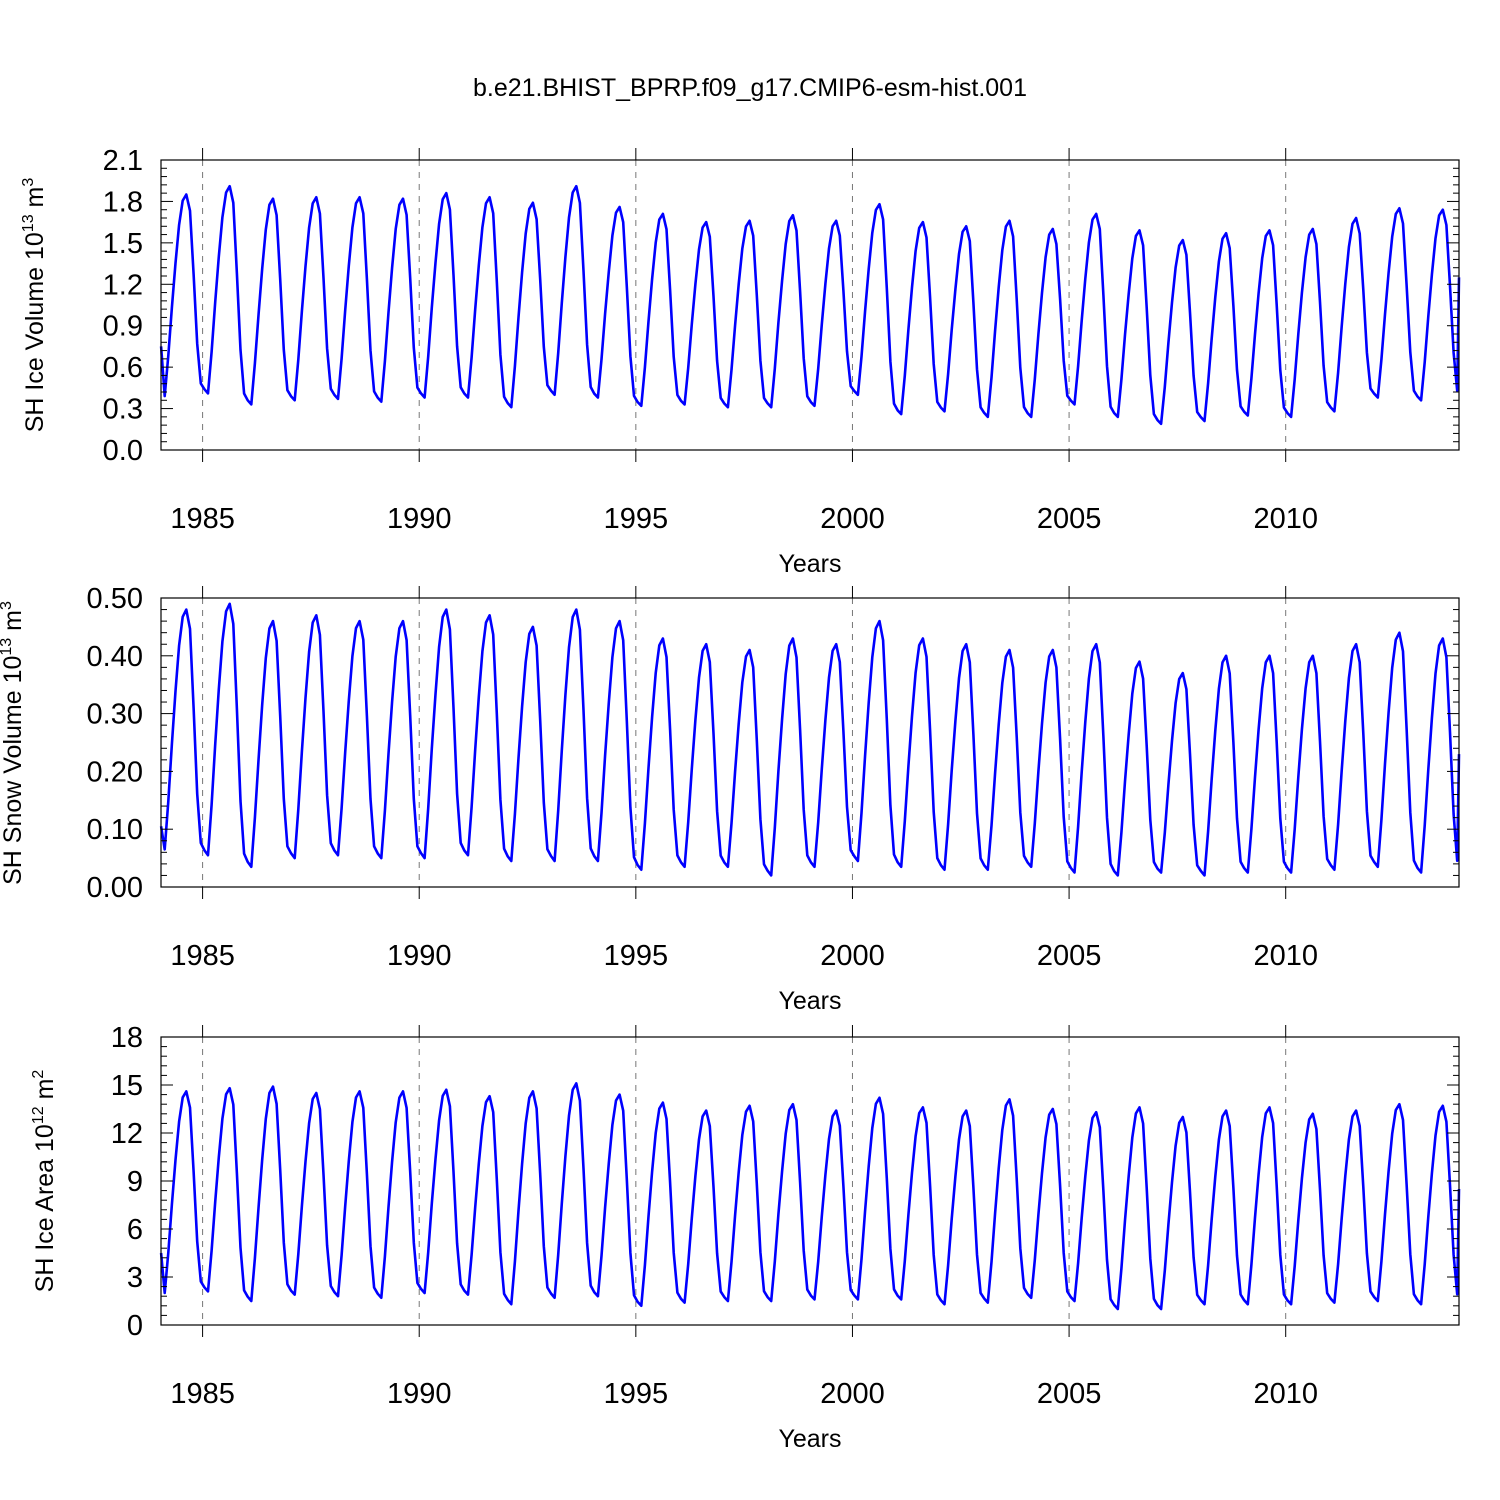  What do you see at coordinates (115, 715) in the screenshot?
I see `y-tick-label: 0.30` at bounding box center [115, 715].